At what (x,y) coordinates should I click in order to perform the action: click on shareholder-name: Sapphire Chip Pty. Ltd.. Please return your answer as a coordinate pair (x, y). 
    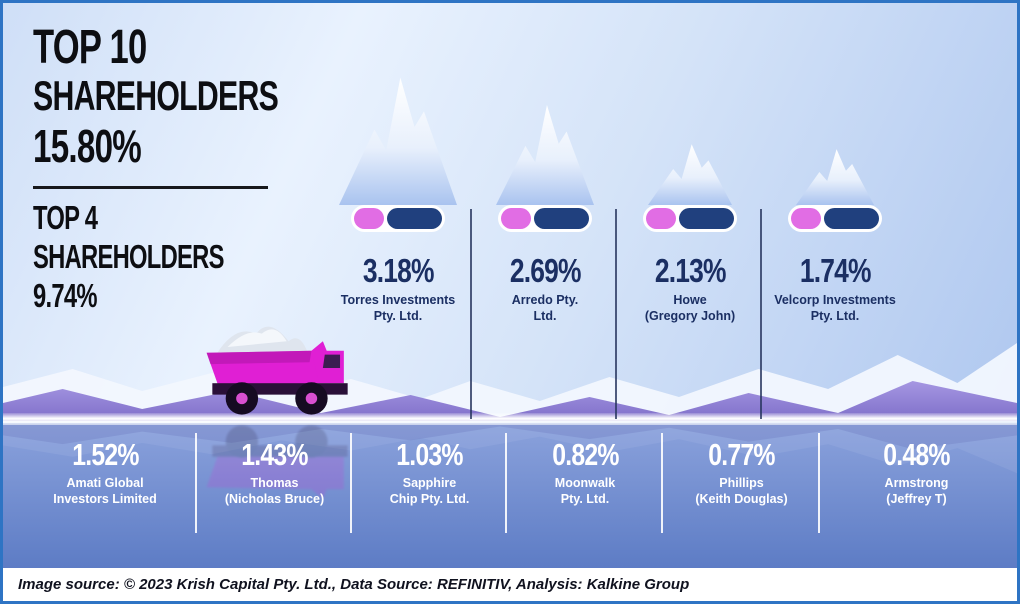
    Looking at the image, I should click on (429, 491).